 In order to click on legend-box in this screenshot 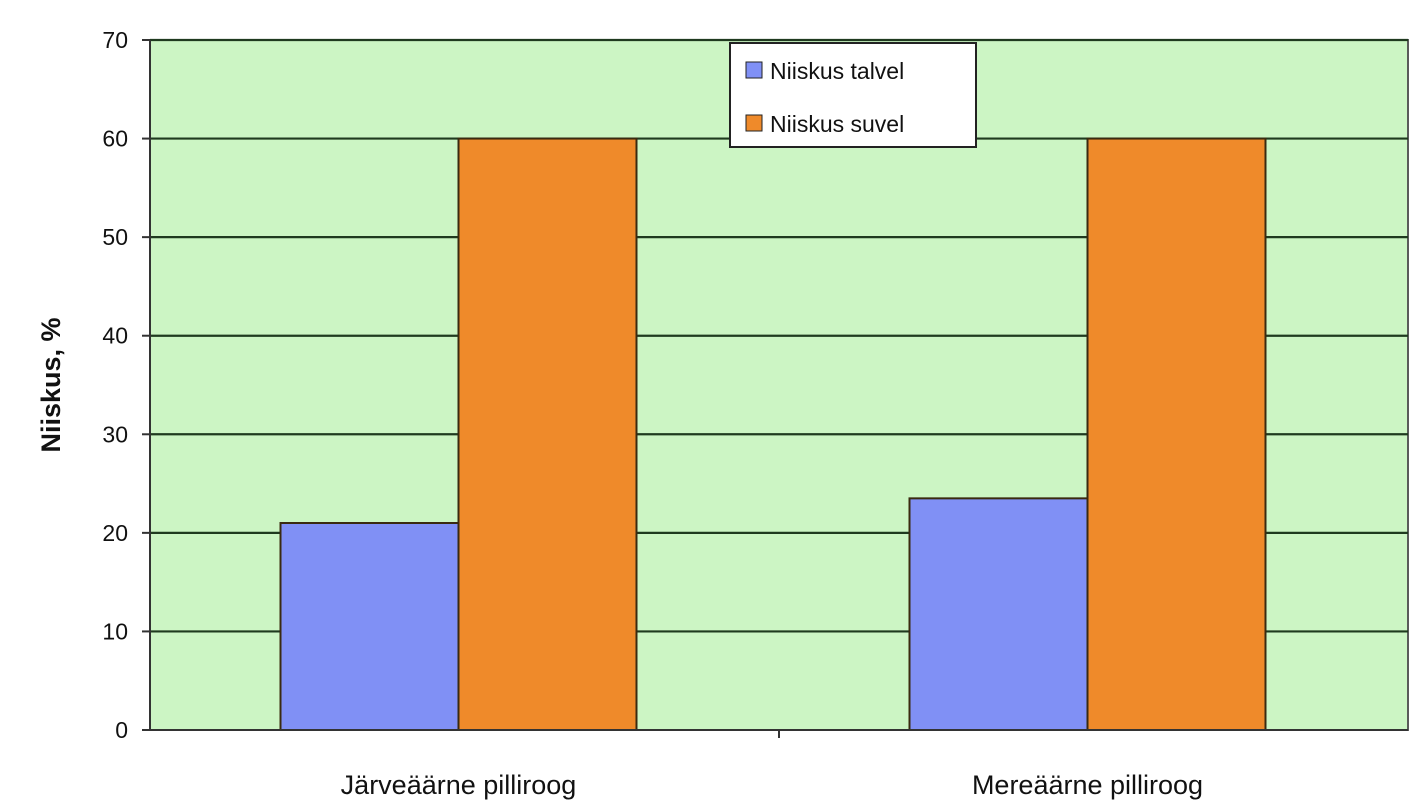, I will do `click(853, 95)`.